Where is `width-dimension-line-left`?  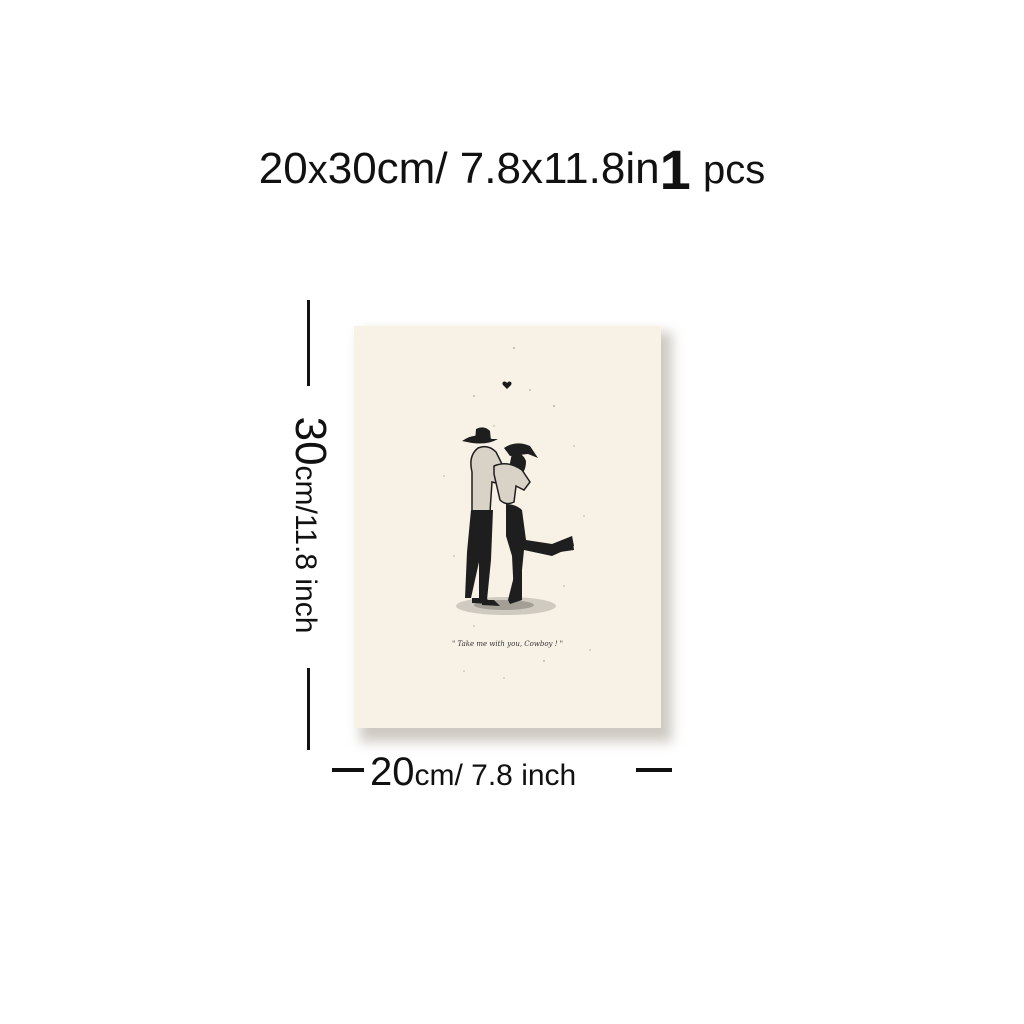
width-dimension-line-left is located at coordinates (348, 770).